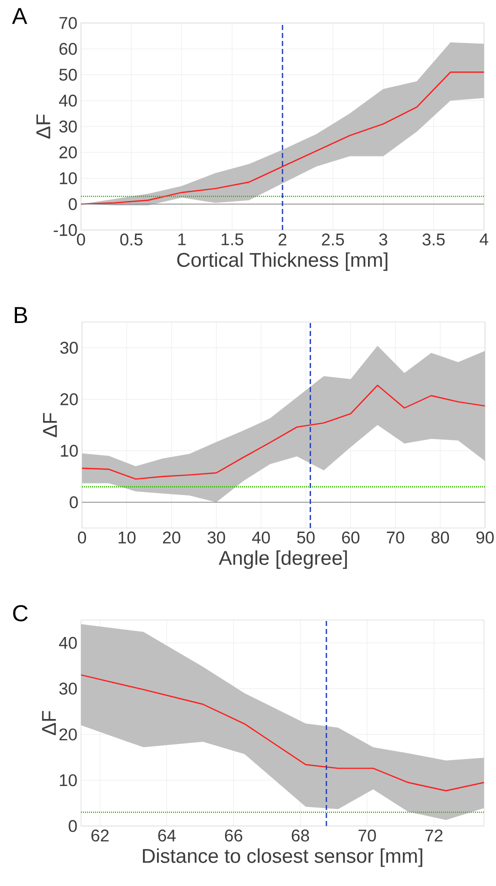  What do you see at coordinates (217, 538) in the screenshot?
I see `x-tick-label: 30` at bounding box center [217, 538].